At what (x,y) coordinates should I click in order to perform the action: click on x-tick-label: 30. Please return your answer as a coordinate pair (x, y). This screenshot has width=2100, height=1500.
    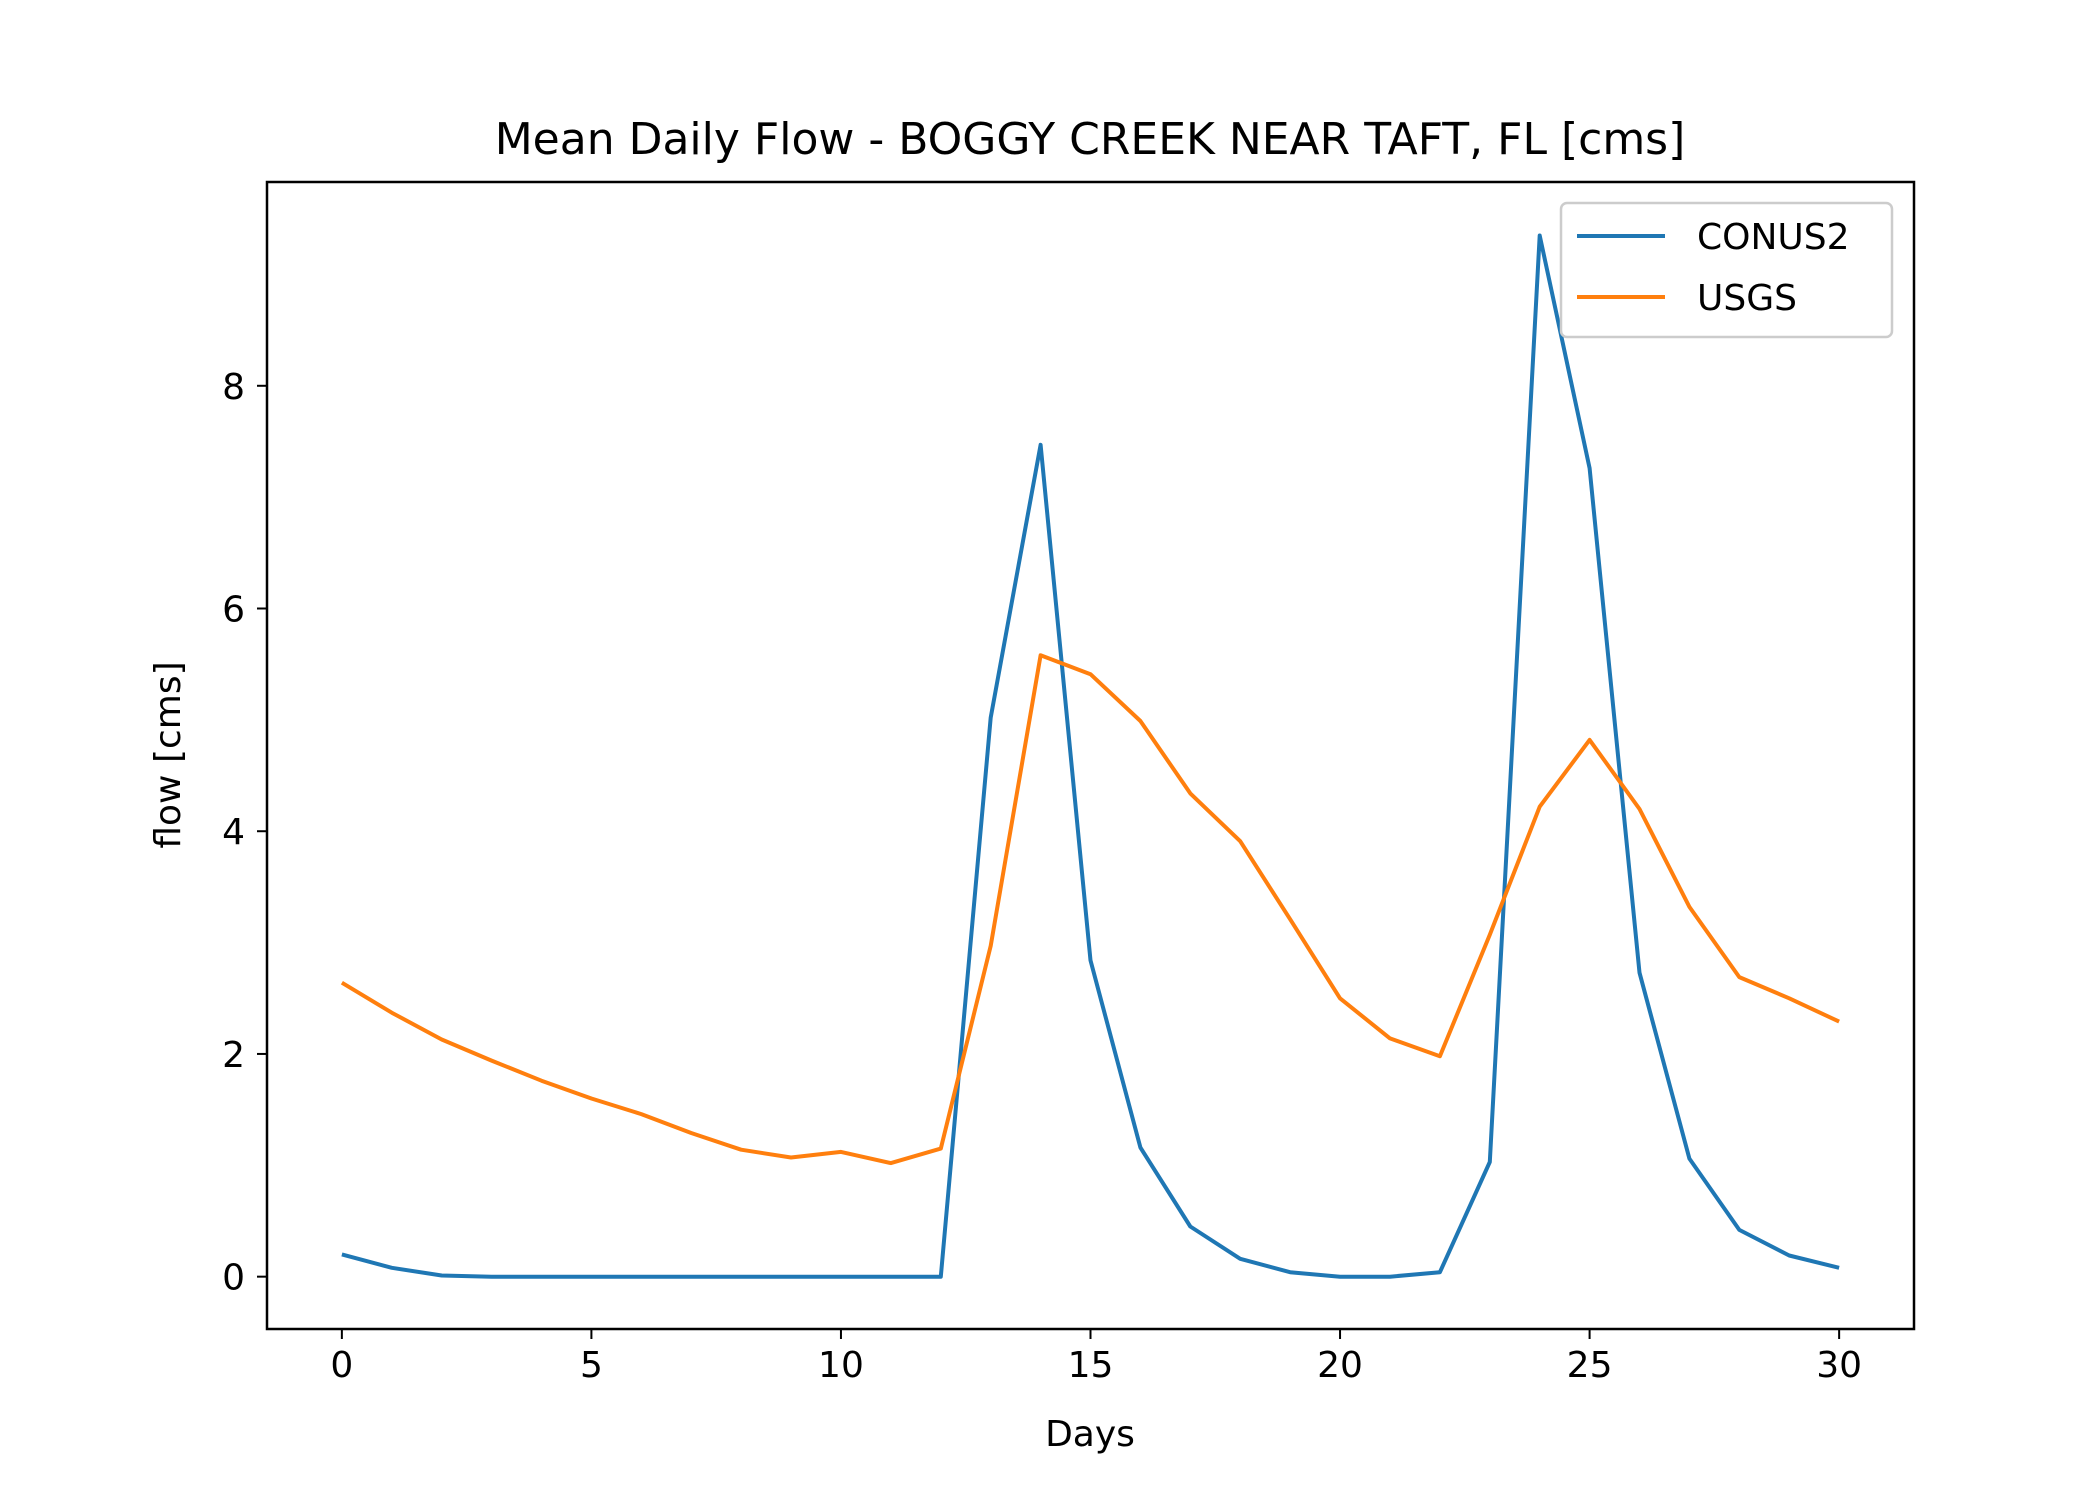
    Looking at the image, I should click on (1839, 1365).